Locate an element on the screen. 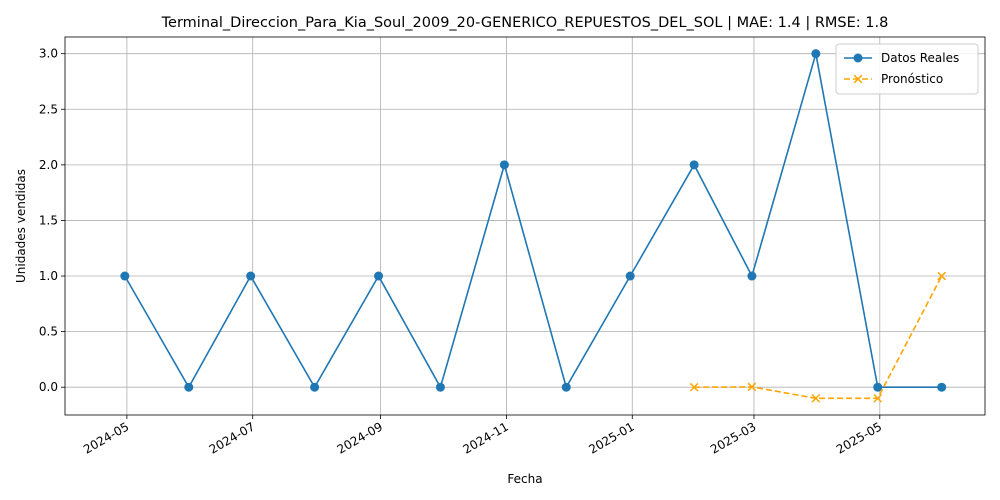 This screenshot has height=500, width=1000. y-tick-label: 3.0 is located at coordinates (48, 54).